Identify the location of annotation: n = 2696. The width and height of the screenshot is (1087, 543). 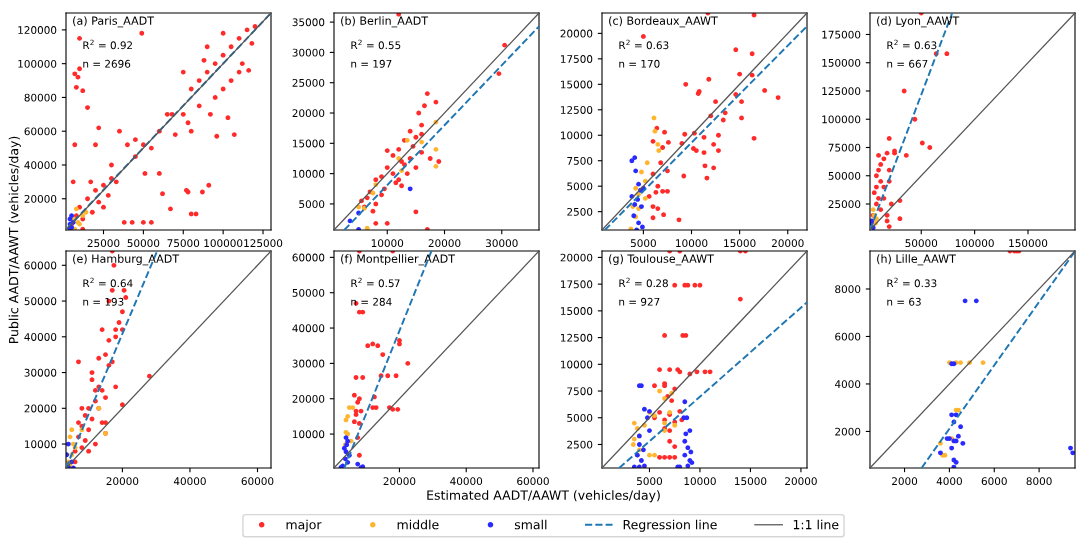
(107, 63).